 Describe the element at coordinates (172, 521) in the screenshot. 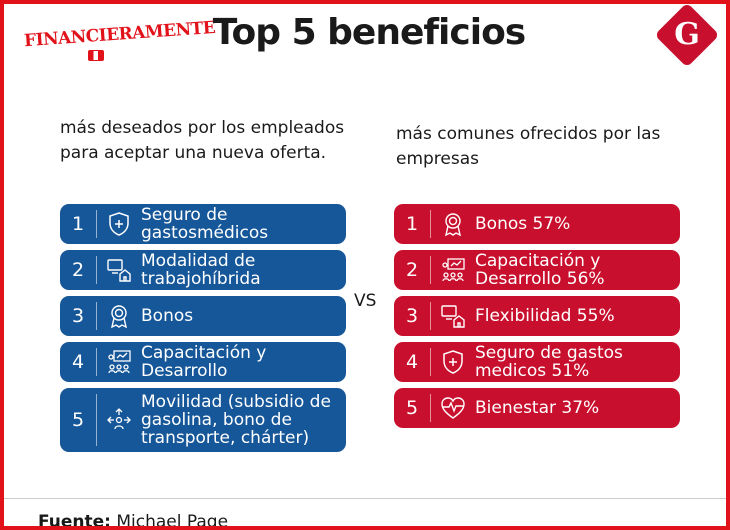

I see `source-value: Michael Page` at that location.